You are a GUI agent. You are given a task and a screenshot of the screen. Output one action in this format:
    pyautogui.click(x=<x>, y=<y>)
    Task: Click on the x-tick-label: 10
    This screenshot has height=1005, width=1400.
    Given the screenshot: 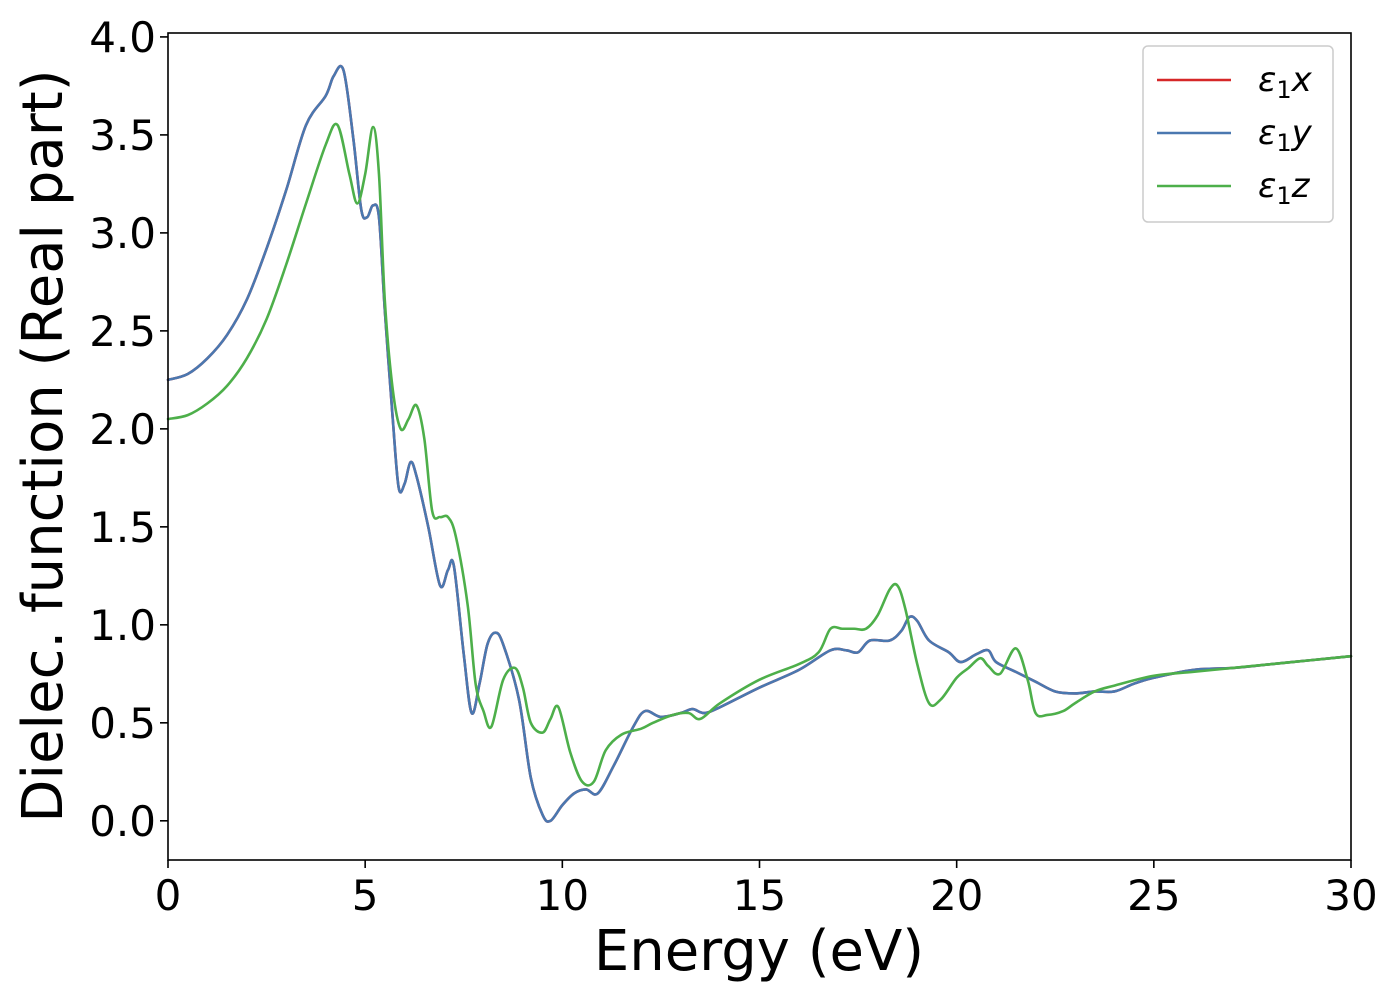 What is the action you would take?
    pyautogui.click(x=562, y=895)
    